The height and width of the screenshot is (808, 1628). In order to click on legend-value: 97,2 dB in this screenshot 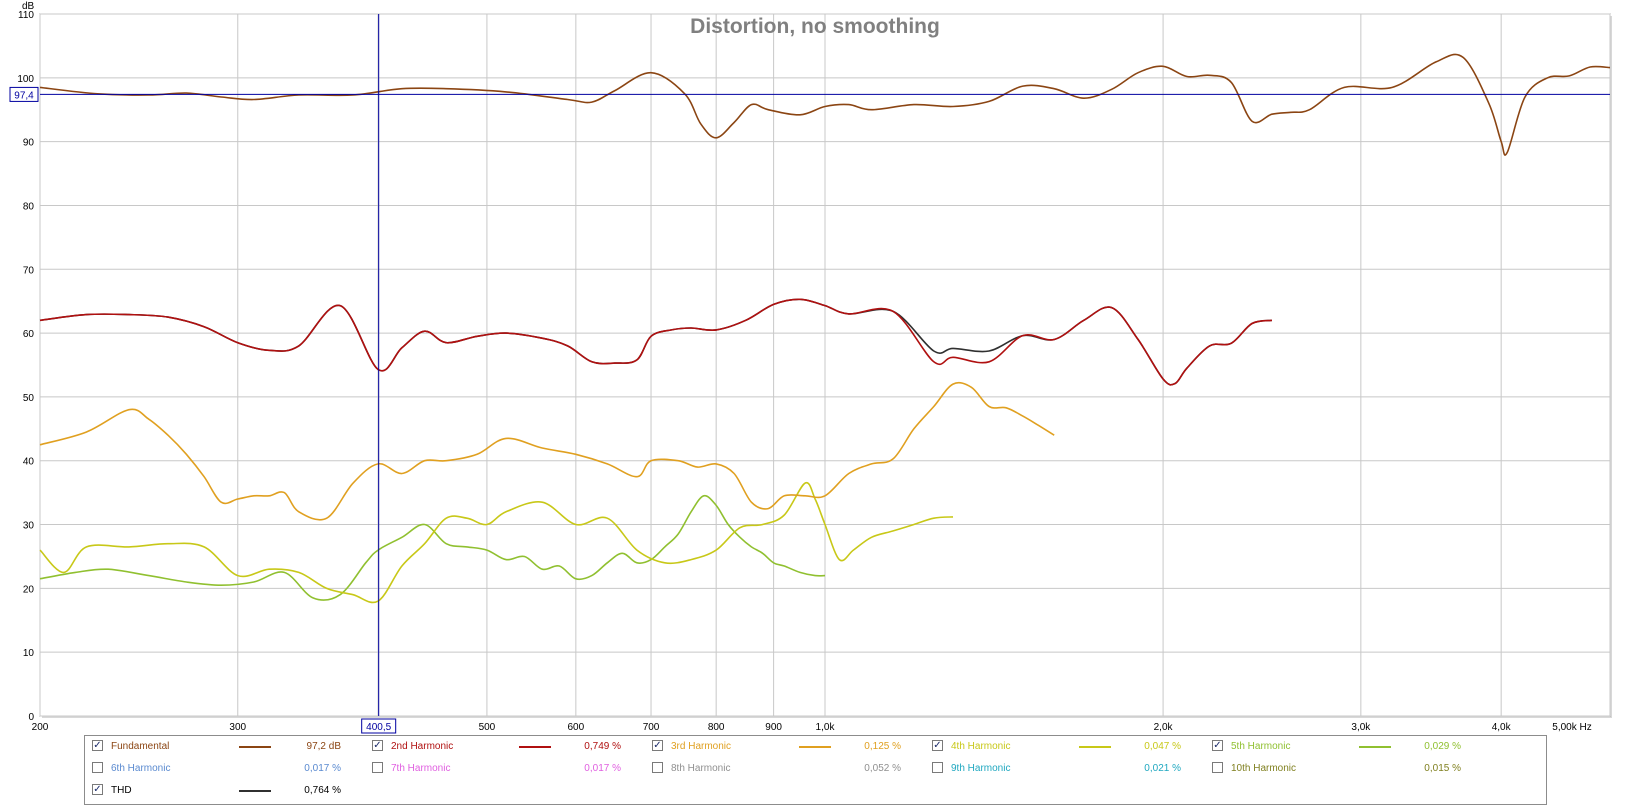, I will do `click(323, 746)`.